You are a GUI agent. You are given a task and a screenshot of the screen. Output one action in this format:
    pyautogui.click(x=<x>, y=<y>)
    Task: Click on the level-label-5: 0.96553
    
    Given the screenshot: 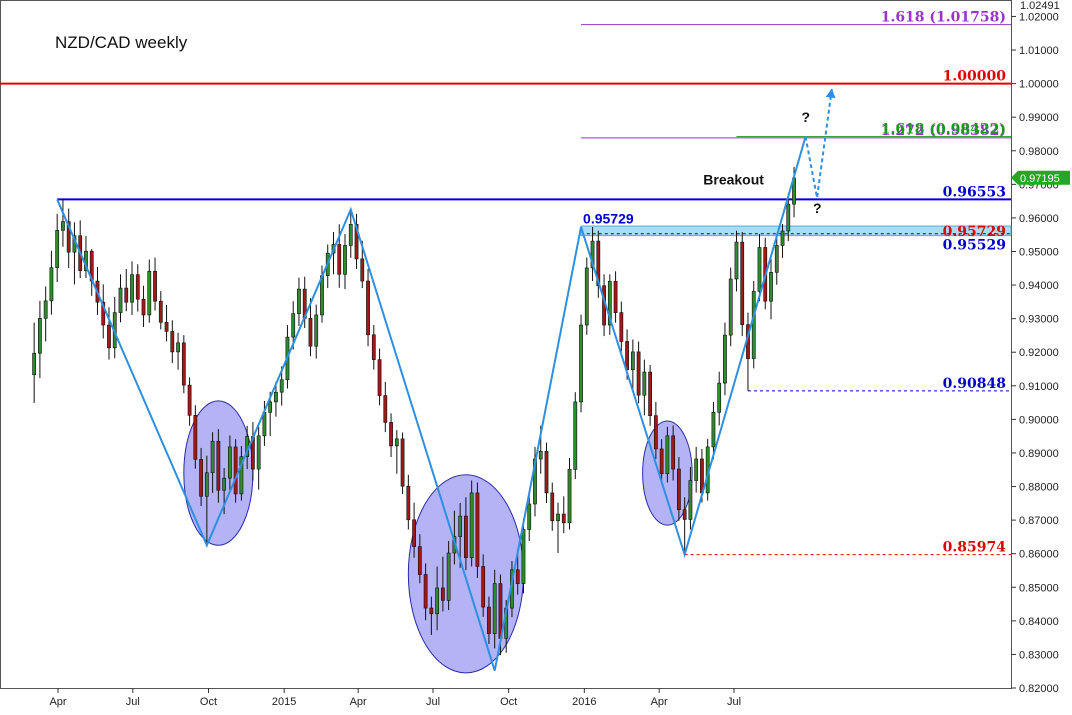 What is the action you would take?
    pyautogui.click(x=974, y=192)
    